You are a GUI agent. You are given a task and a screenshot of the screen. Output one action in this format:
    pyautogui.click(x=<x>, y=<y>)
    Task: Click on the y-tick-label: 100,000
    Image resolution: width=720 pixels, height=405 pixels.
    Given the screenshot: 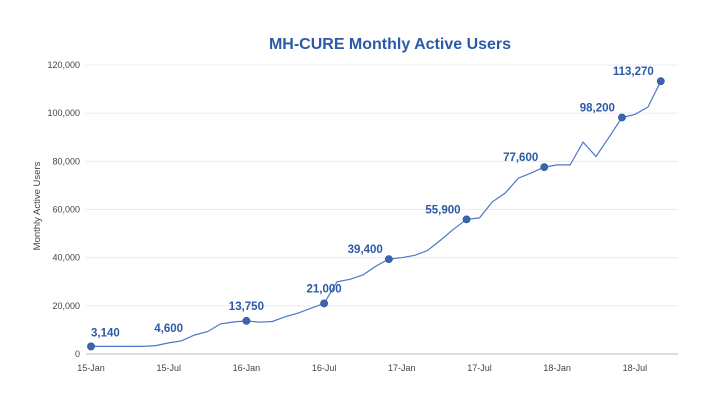 What is the action you would take?
    pyautogui.click(x=63, y=113)
    